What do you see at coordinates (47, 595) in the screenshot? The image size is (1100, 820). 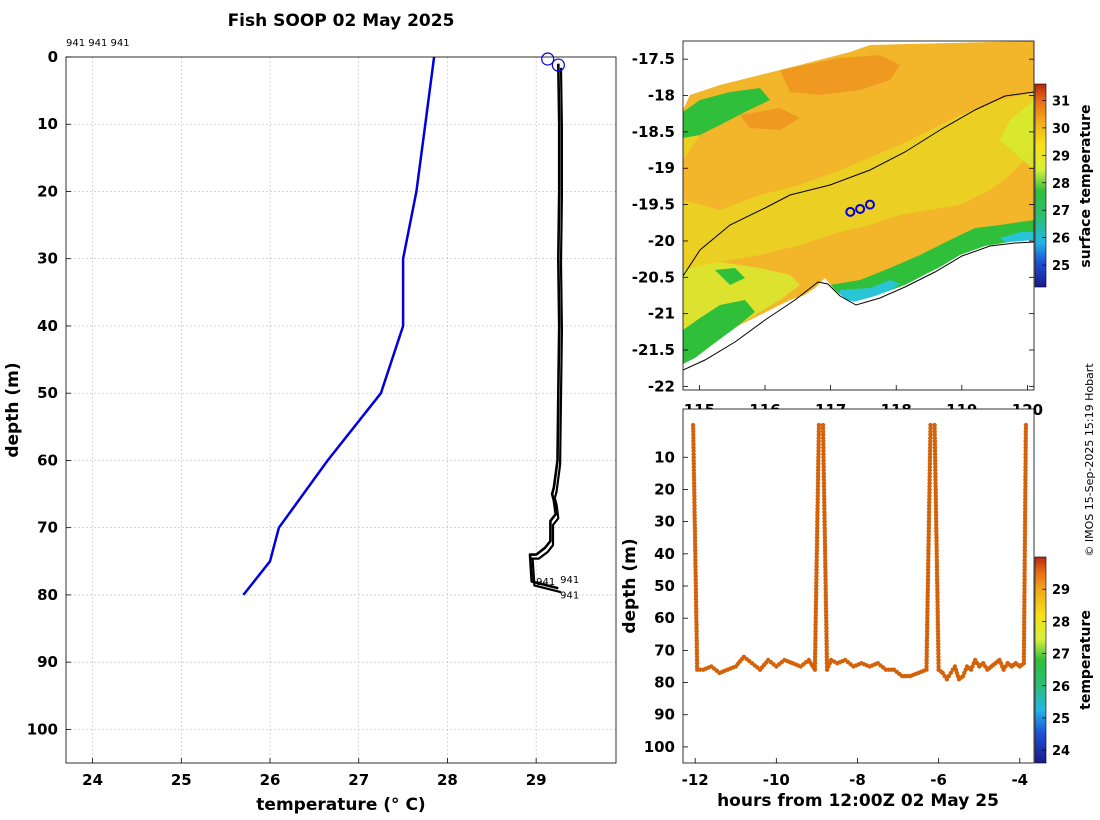 I see `profile-y-tick-label: 80` at bounding box center [47, 595].